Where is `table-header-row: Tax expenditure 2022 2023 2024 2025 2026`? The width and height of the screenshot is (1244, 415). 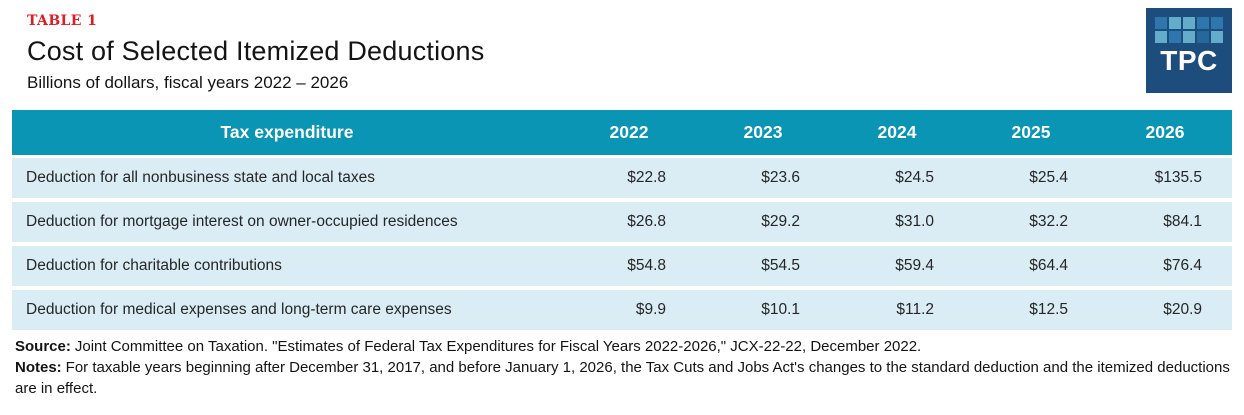 table-header-row: Tax expenditure 2022 2023 2024 2025 2026 is located at coordinates (622, 134).